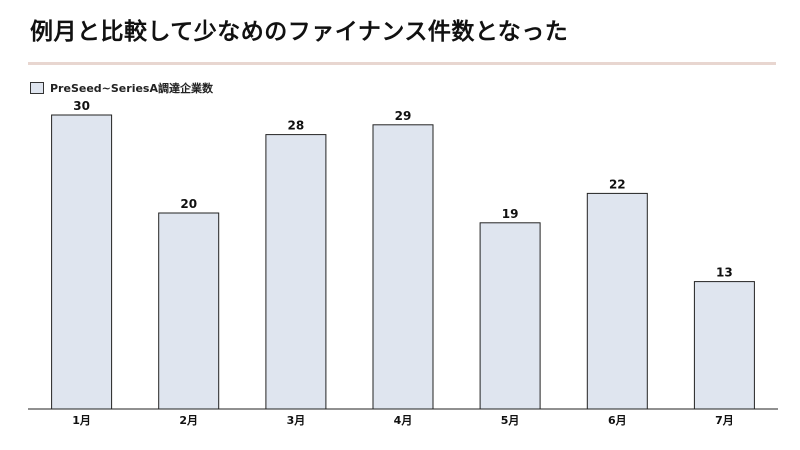 The image size is (800, 450). I want to click on x-tick-label-6: 6月, so click(617, 420).